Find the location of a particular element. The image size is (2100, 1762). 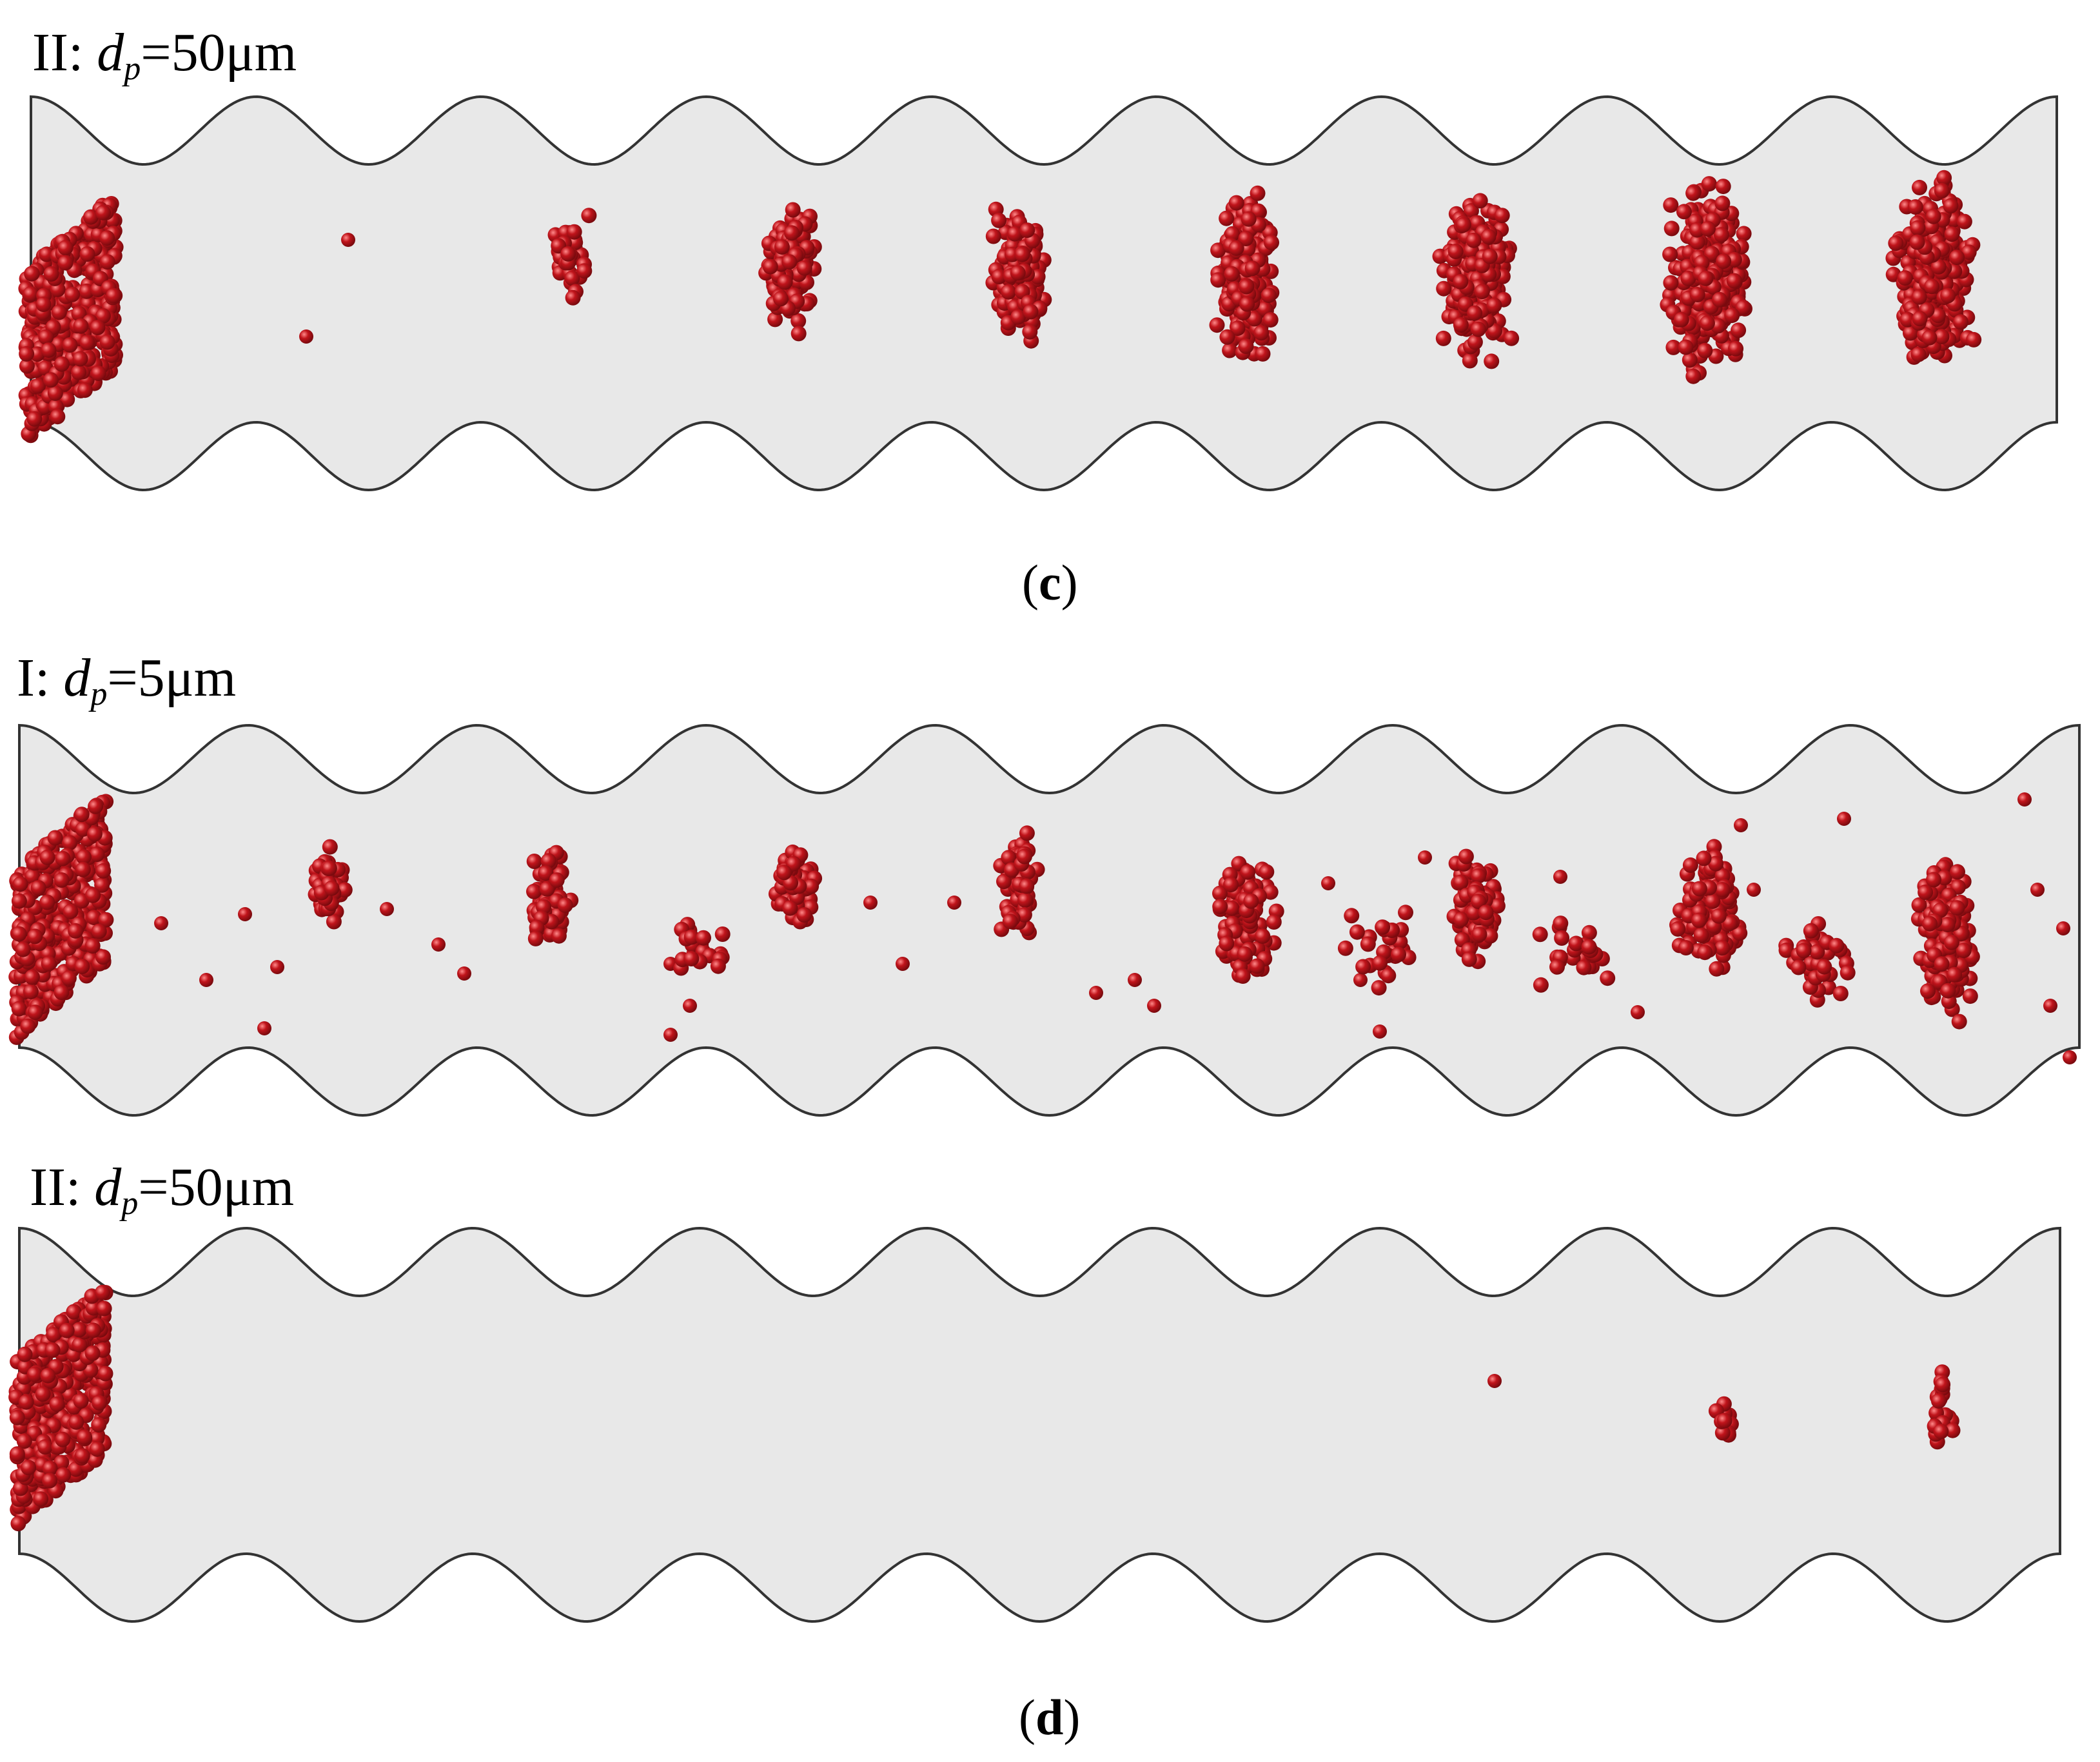

caption-letter: c is located at coordinates (1049, 582).